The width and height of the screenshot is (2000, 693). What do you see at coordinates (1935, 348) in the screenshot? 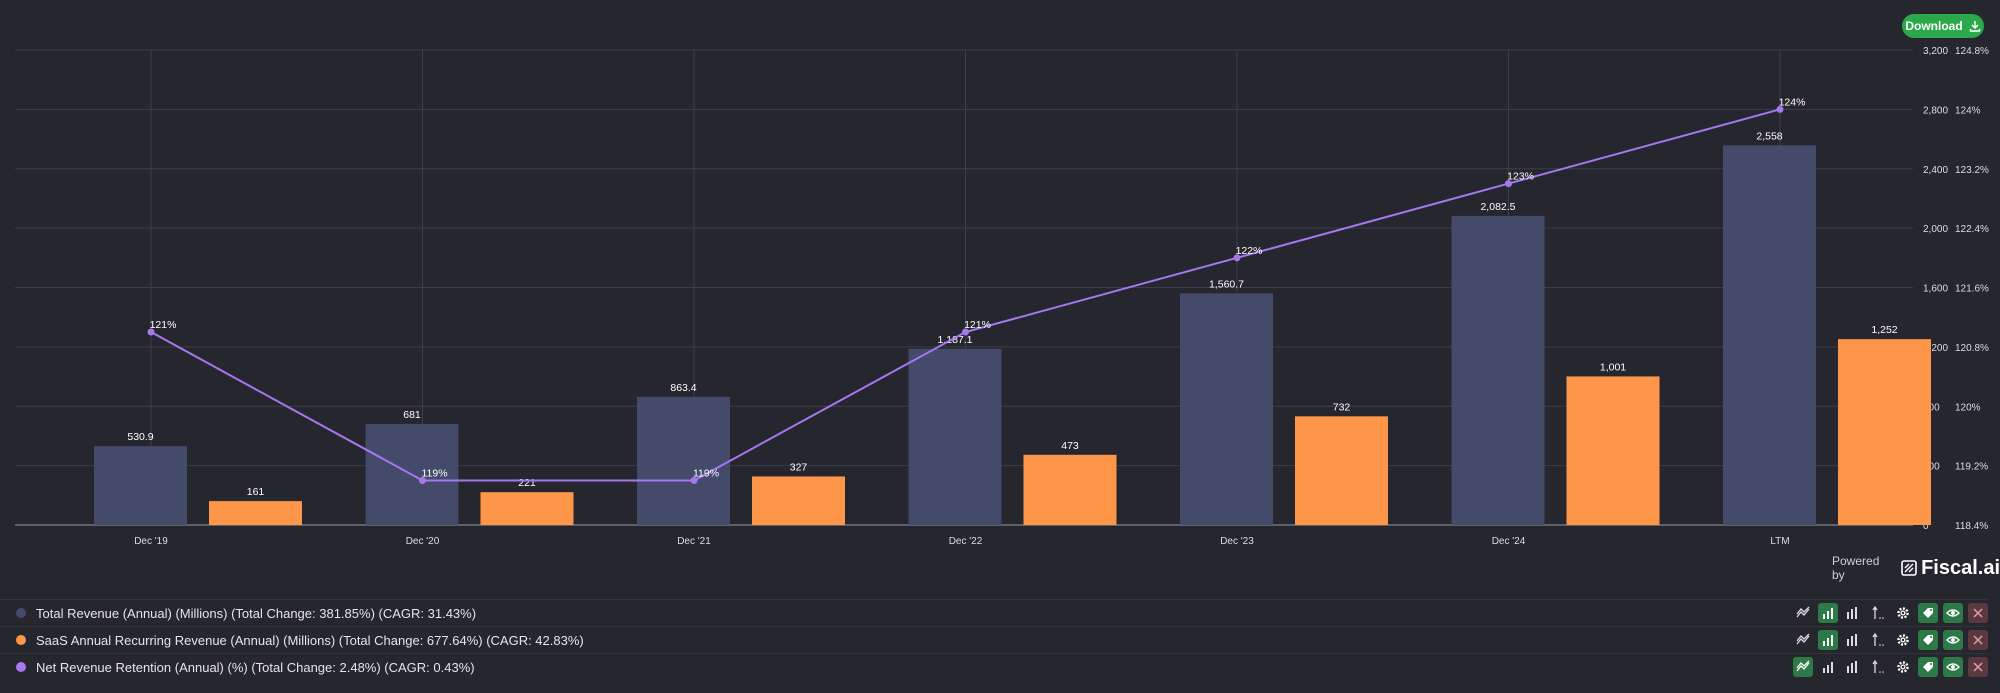
I see `y-left-tick-label: 1,200` at bounding box center [1935, 348].